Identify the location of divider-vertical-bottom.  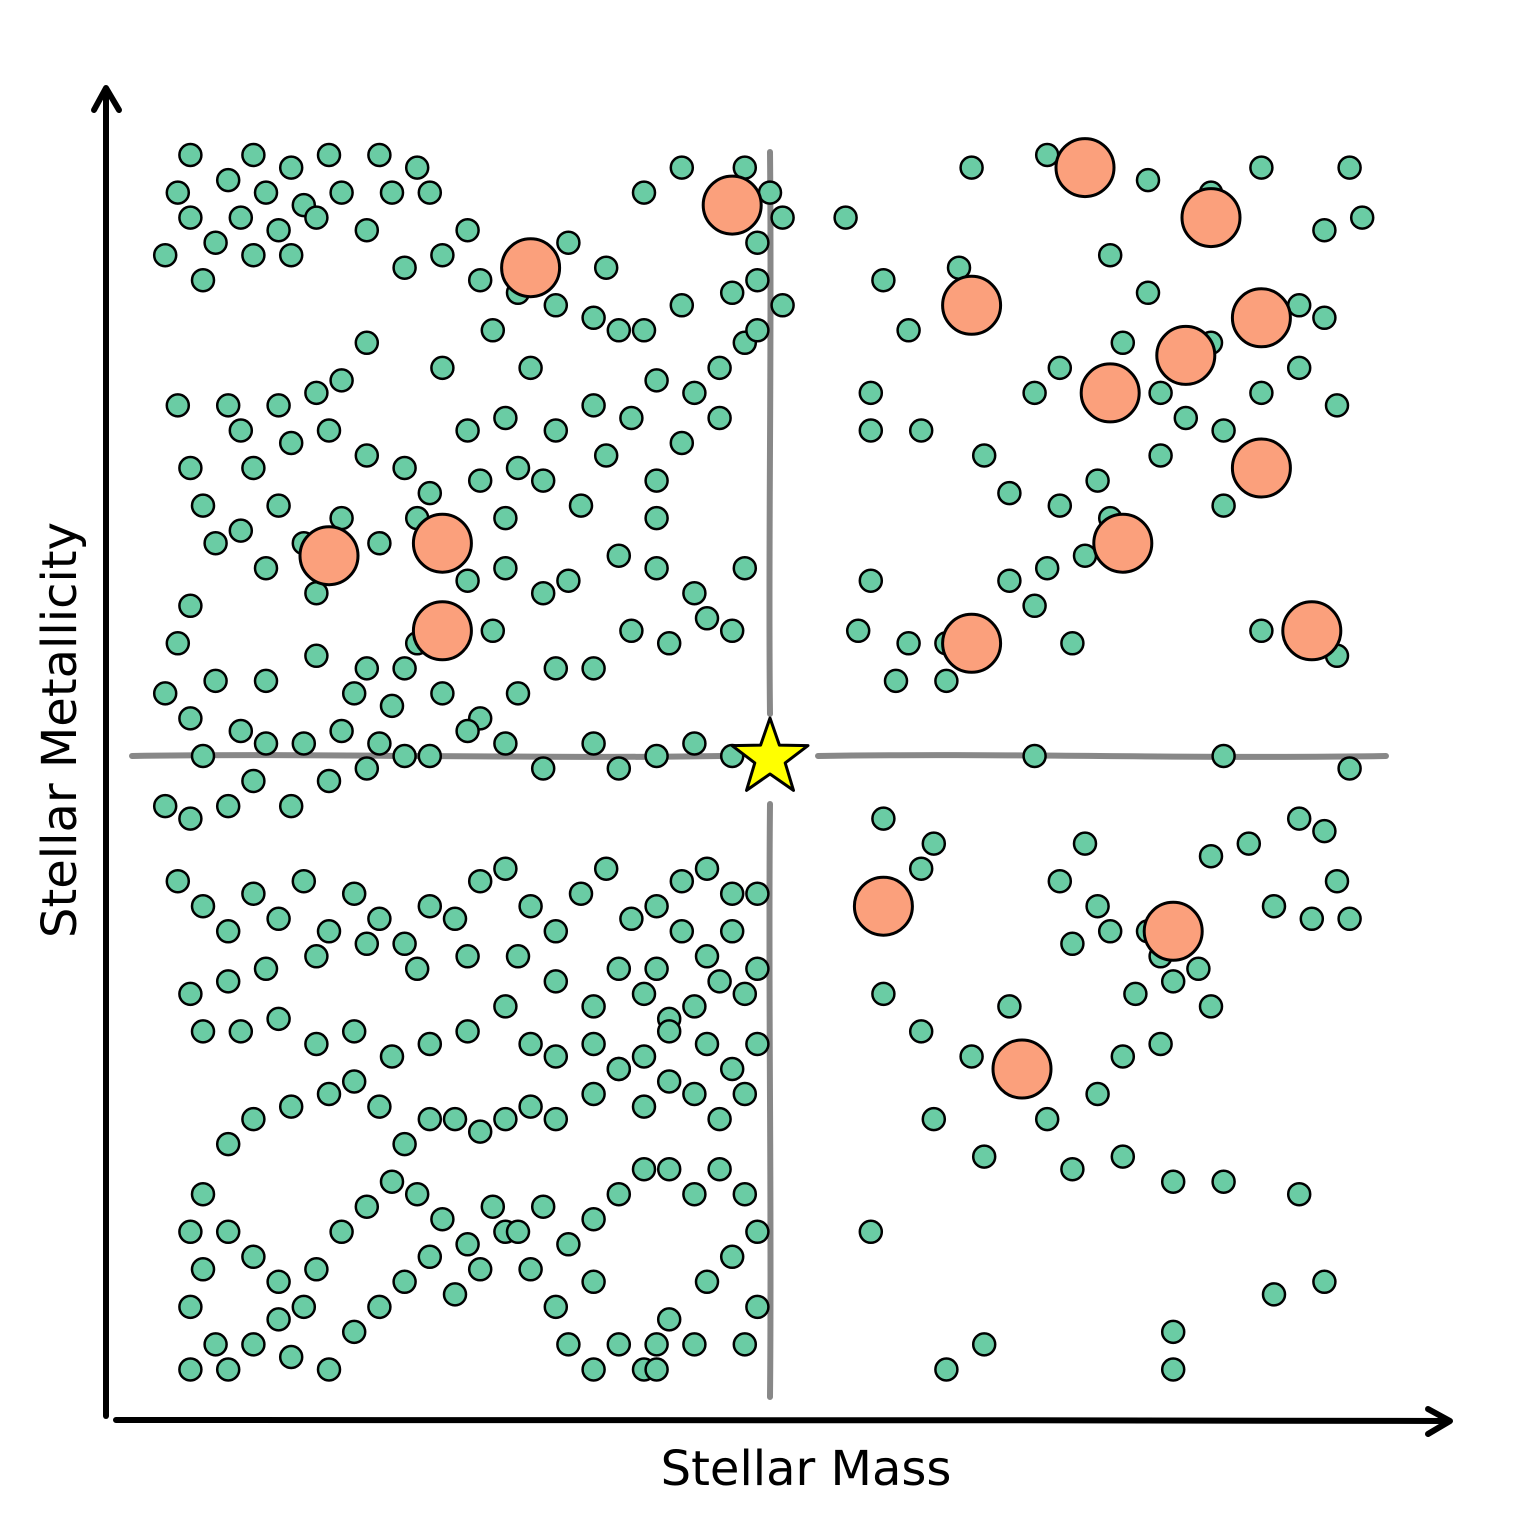
(770, 1100).